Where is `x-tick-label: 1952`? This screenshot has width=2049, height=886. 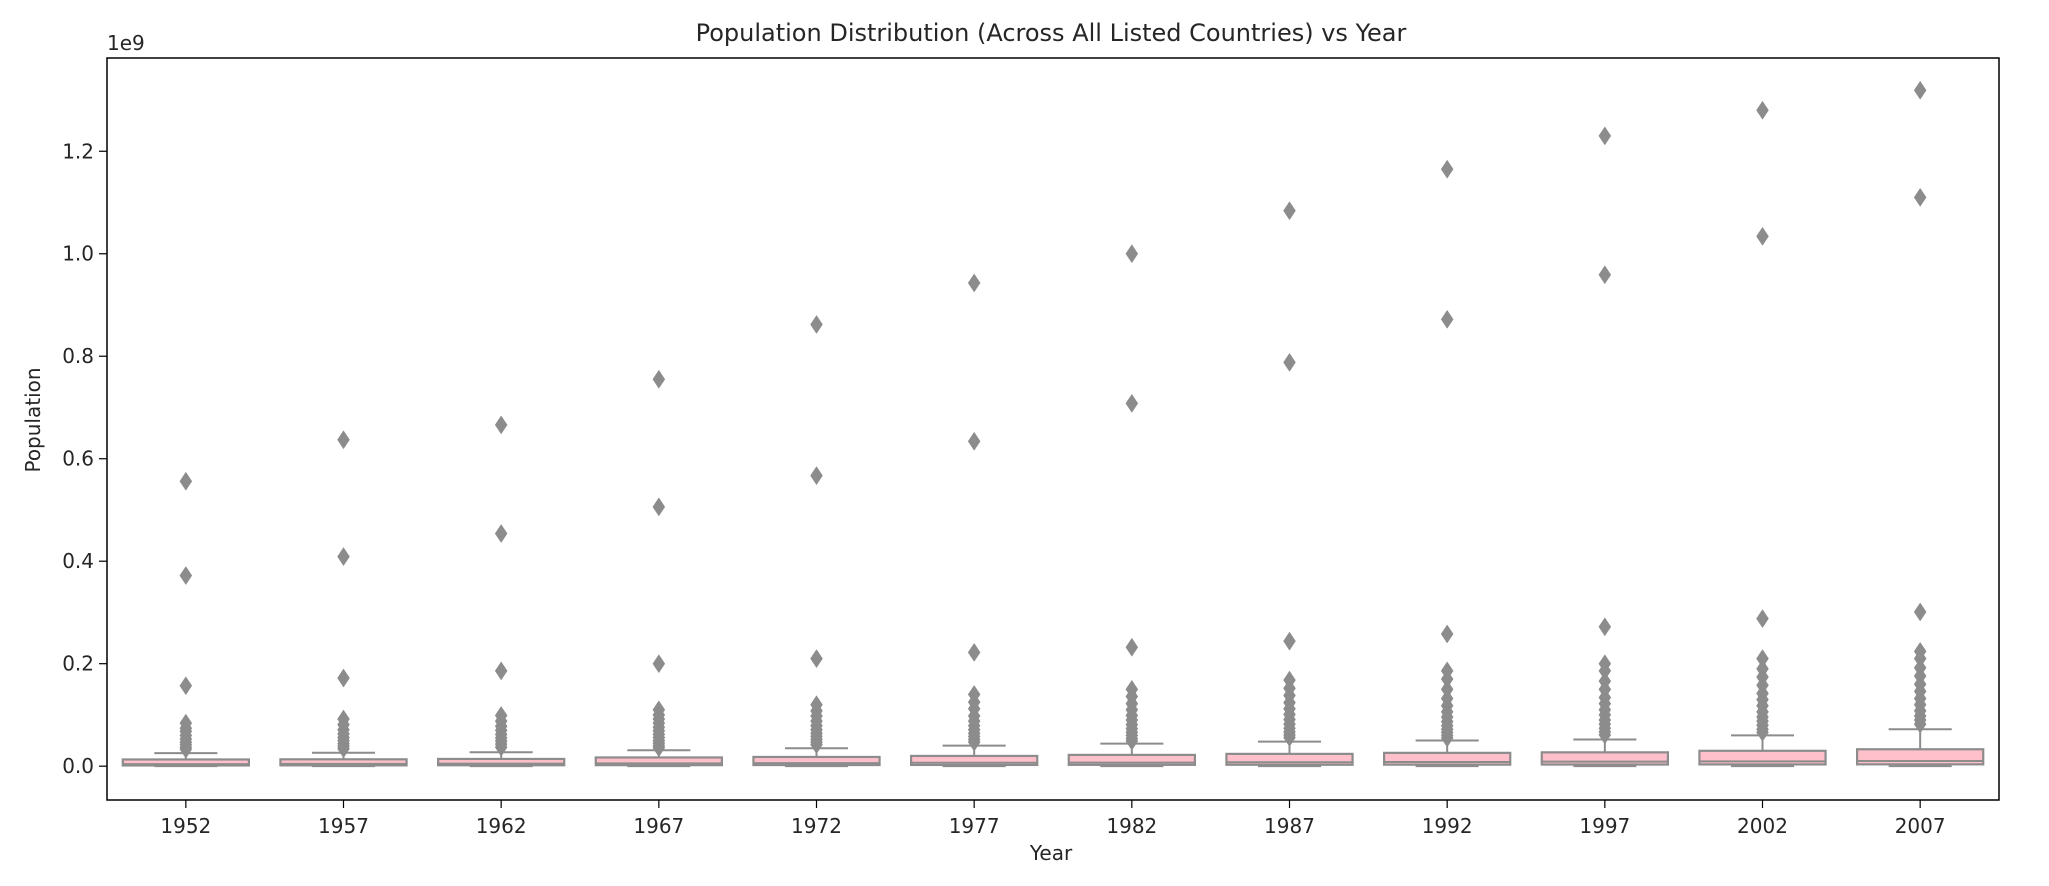
x-tick-label: 1952 is located at coordinates (185, 826).